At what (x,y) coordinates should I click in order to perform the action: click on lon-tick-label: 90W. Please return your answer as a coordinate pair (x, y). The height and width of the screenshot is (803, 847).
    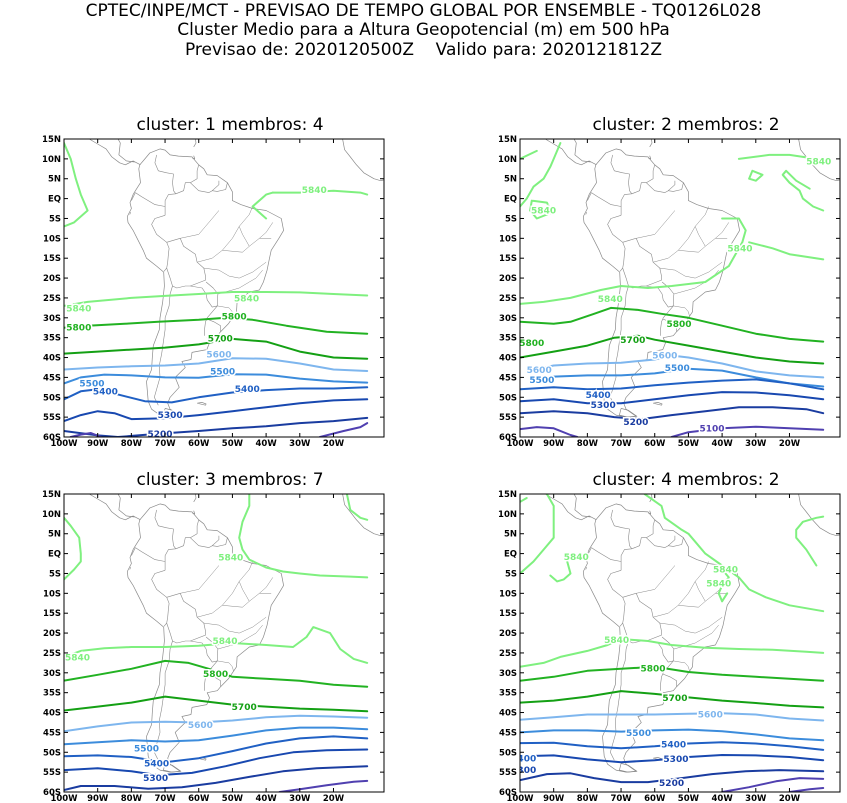
    Looking at the image, I should click on (98, 444).